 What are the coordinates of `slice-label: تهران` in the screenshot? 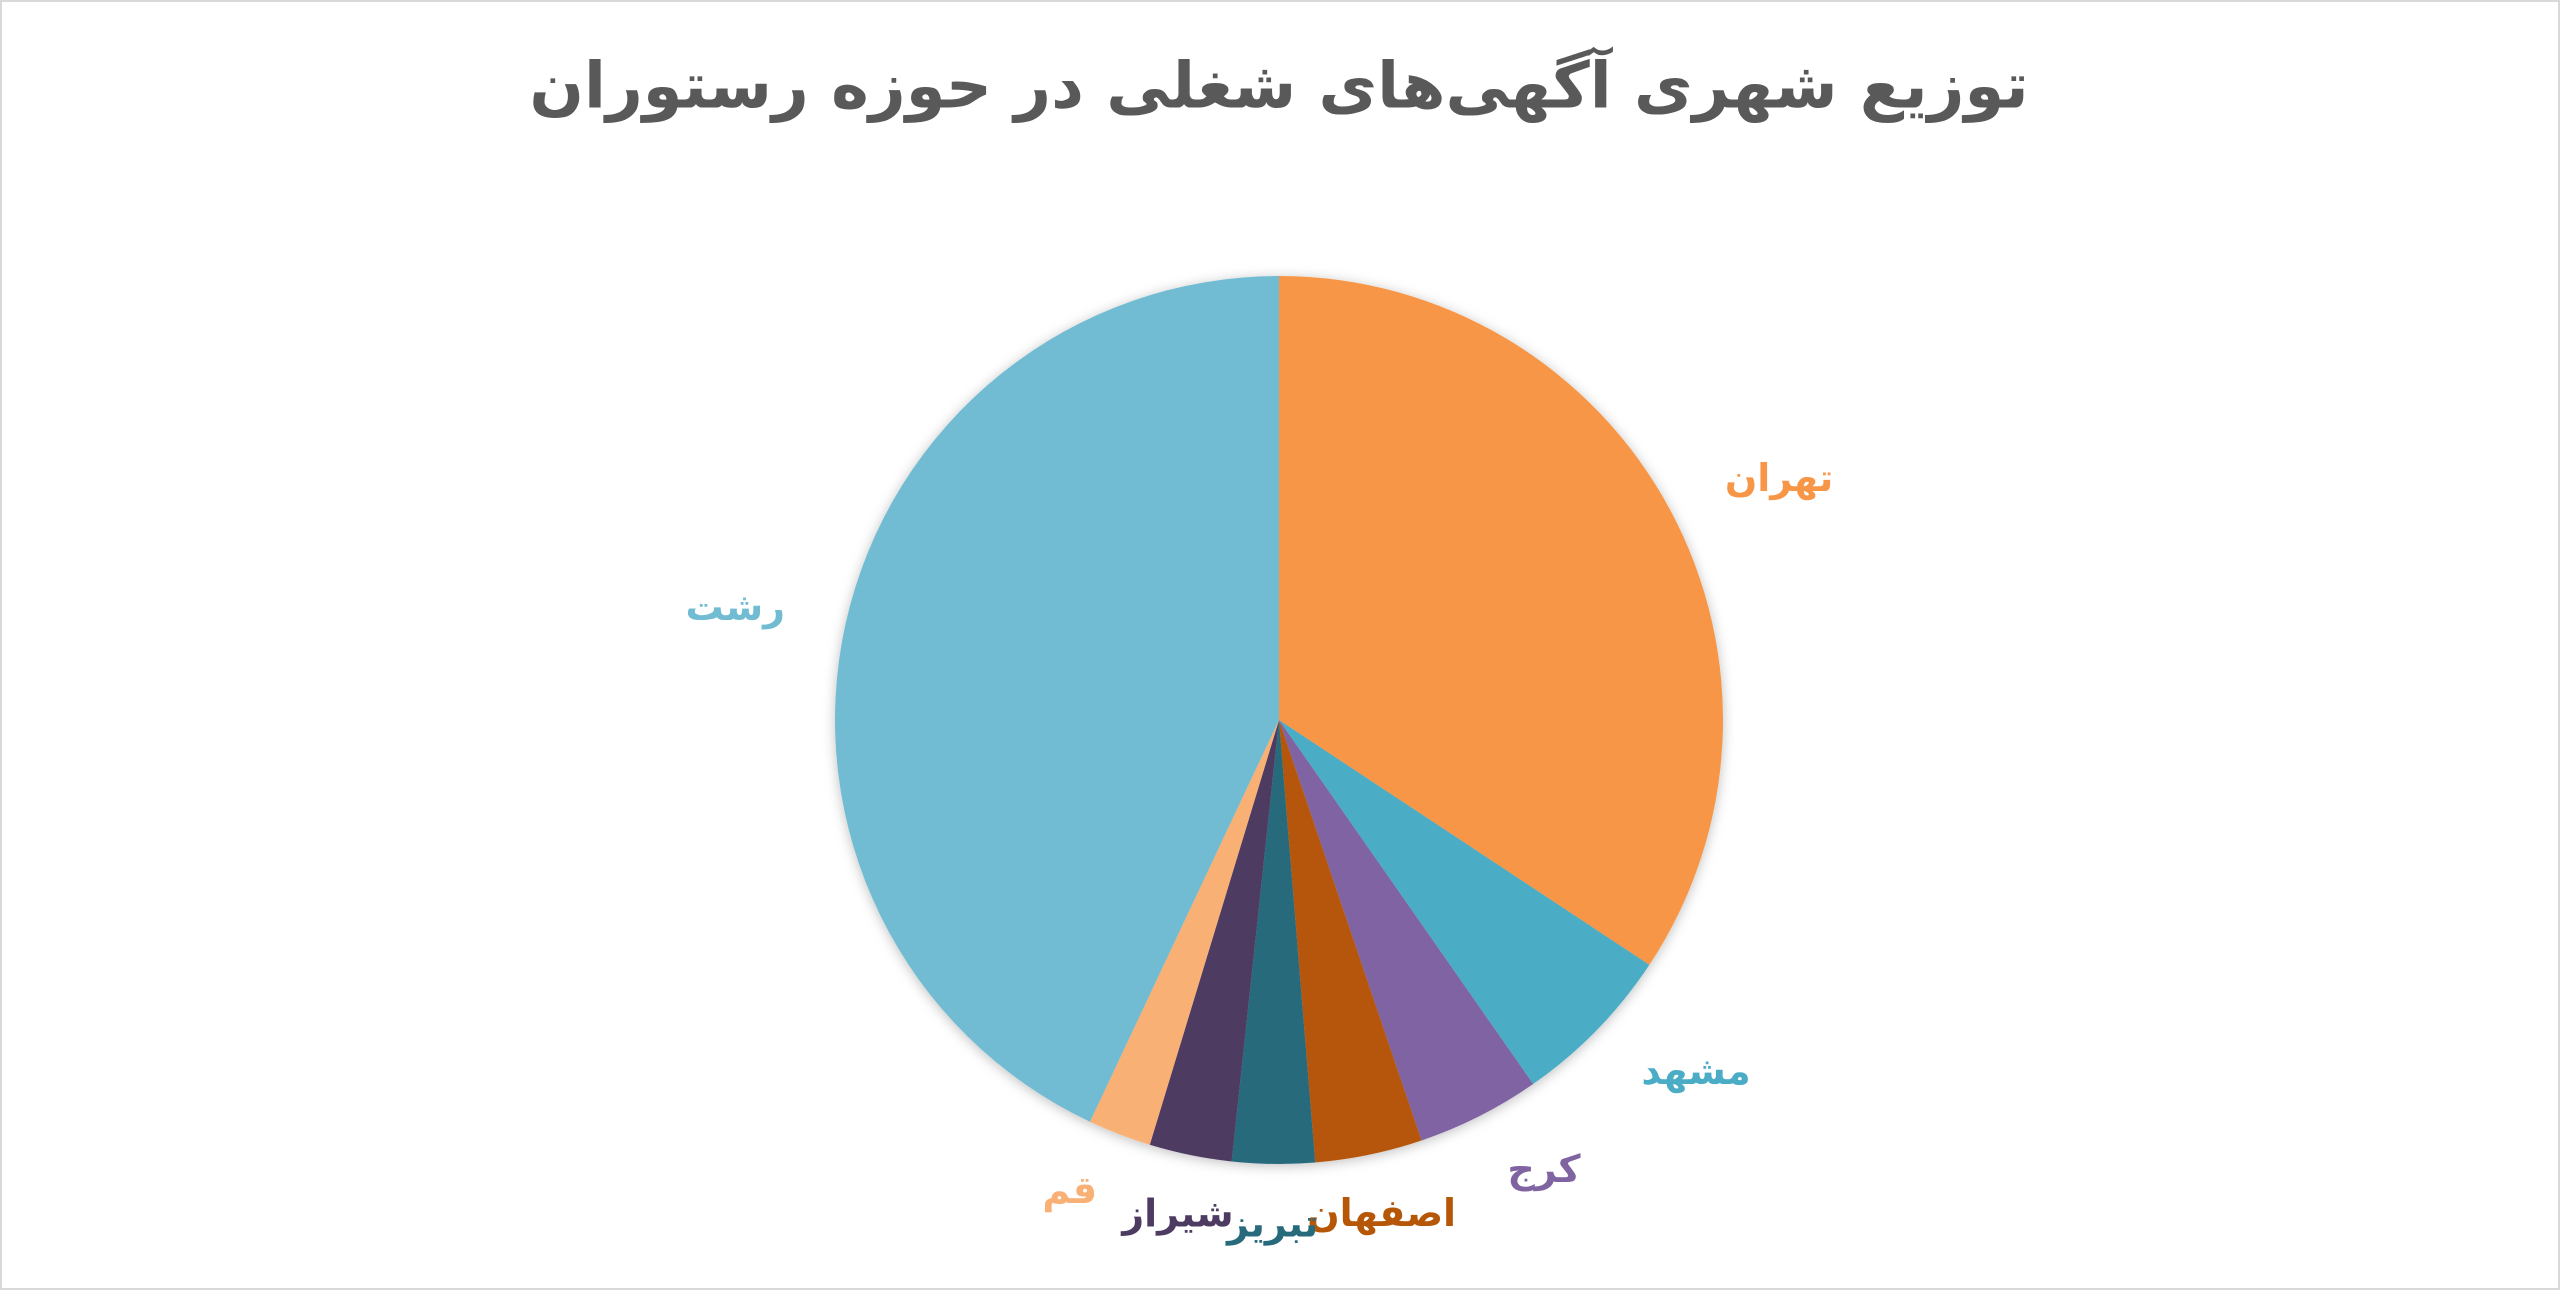 It's located at (1779, 478).